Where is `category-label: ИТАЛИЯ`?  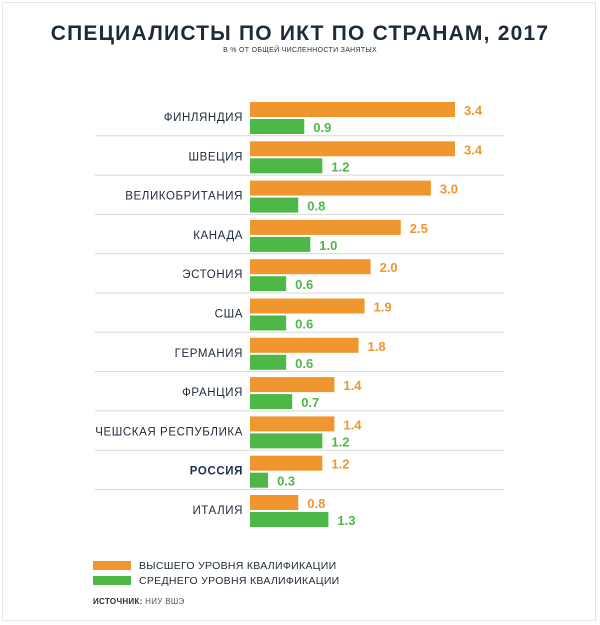
category-label: ИТАЛИЯ is located at coordinates (217, 511).